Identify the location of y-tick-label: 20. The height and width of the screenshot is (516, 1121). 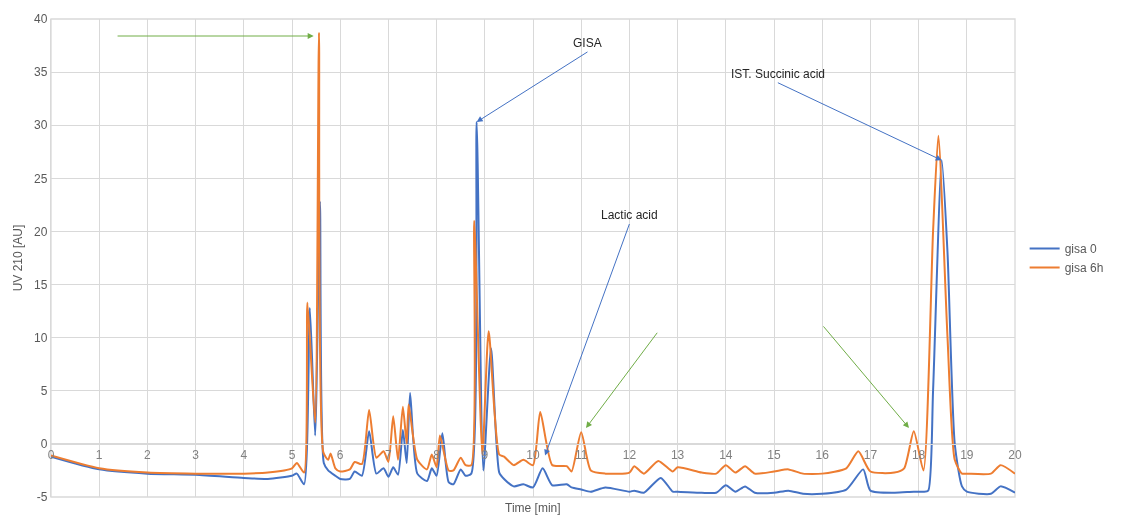
(41, 231).